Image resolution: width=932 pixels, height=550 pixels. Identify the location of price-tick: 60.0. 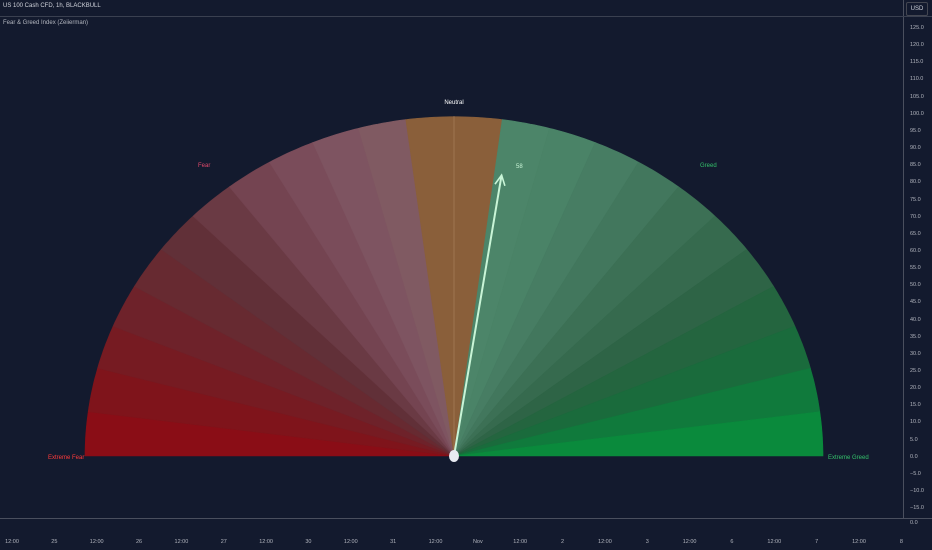
(915, 250).